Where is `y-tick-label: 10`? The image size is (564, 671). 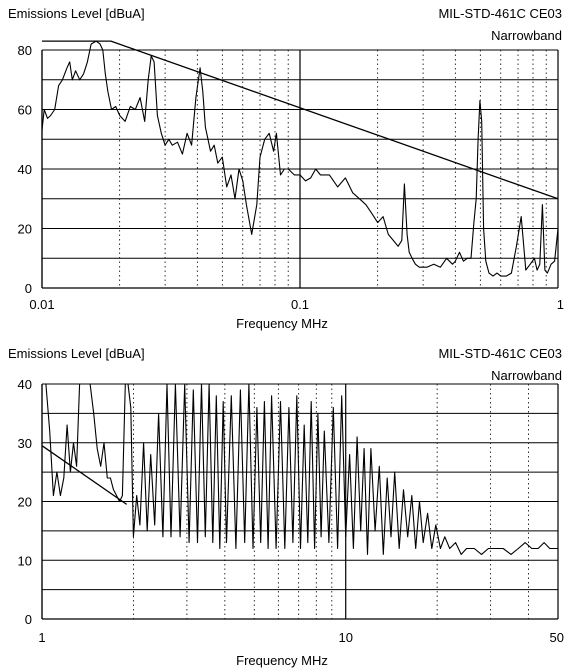
y-tick-label: 10 is located at coordinates (25, 560).